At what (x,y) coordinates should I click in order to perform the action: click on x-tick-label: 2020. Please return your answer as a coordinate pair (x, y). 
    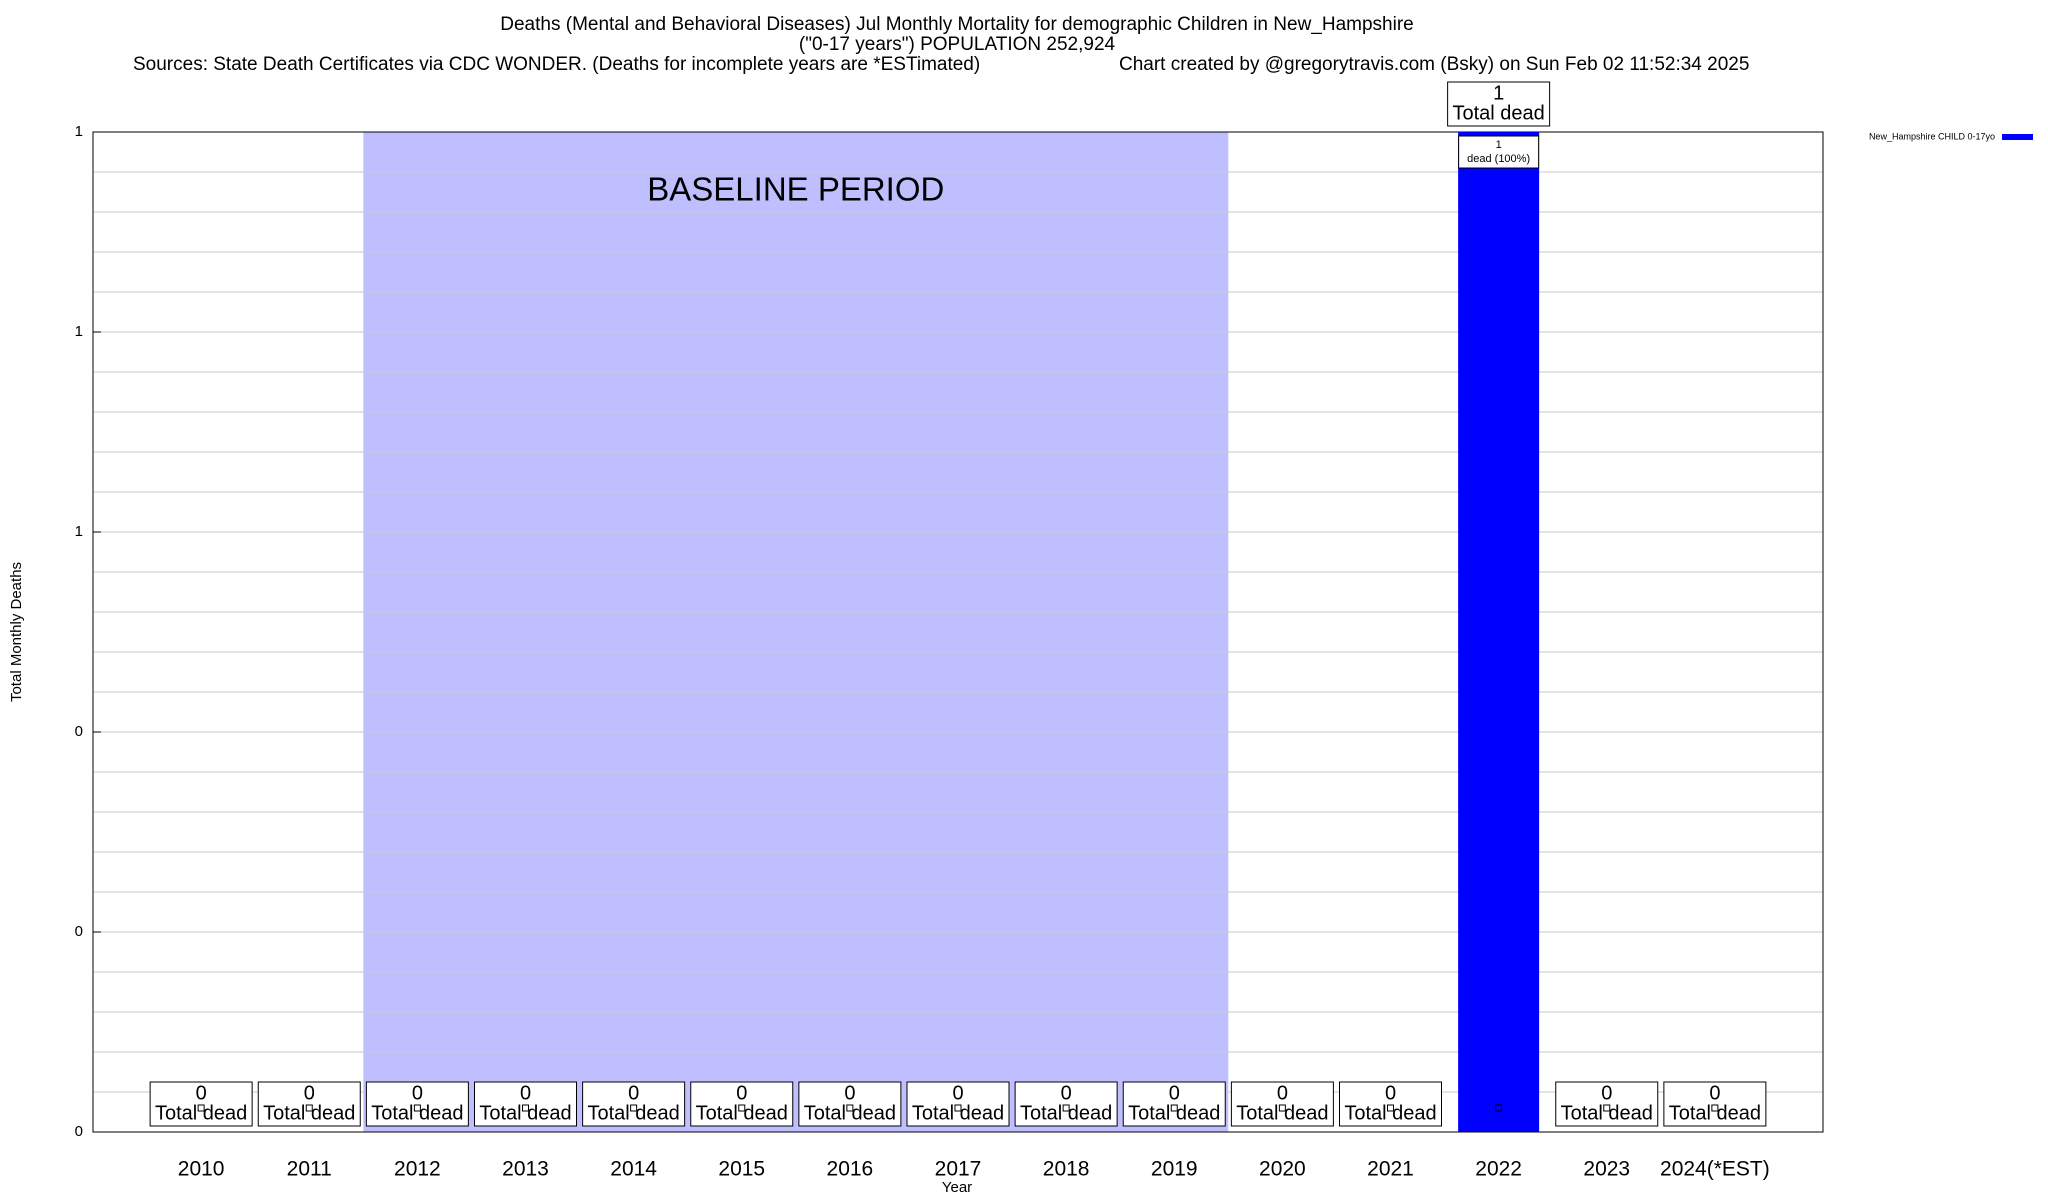
    Looking at the image, I should click on (1282, 1169).